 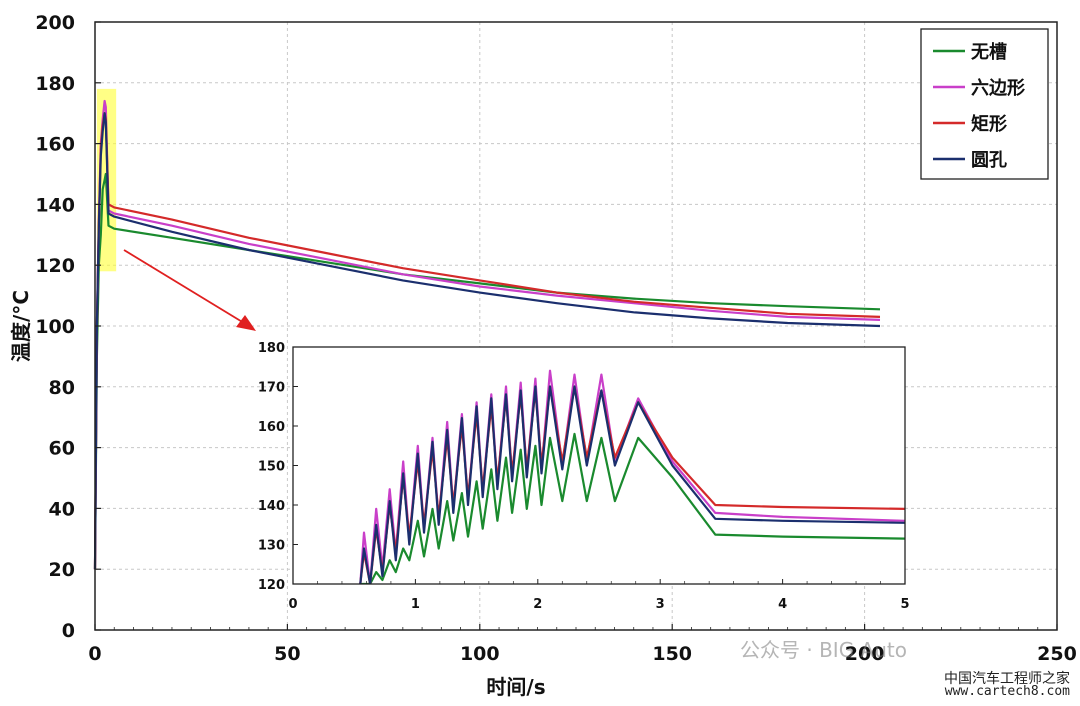 I want to click on legend-label: 圆孔, so click(x=989, y=160).